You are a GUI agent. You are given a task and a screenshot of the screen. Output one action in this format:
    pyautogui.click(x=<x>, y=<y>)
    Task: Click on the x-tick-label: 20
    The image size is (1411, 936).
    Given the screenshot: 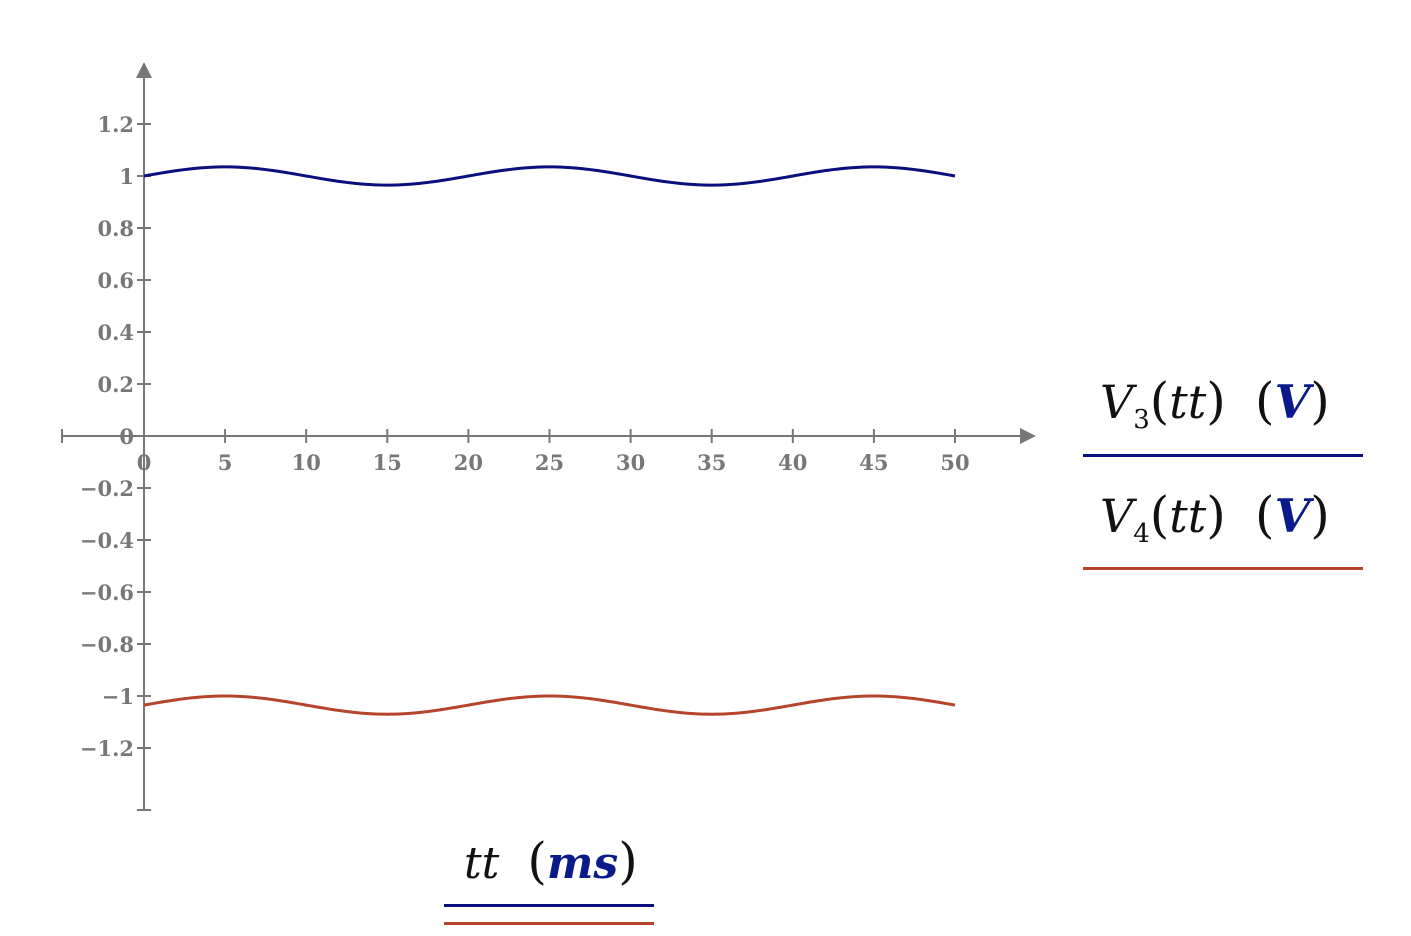 What is the action you would take?
    pyautogui.click(x=468, y=462)
    